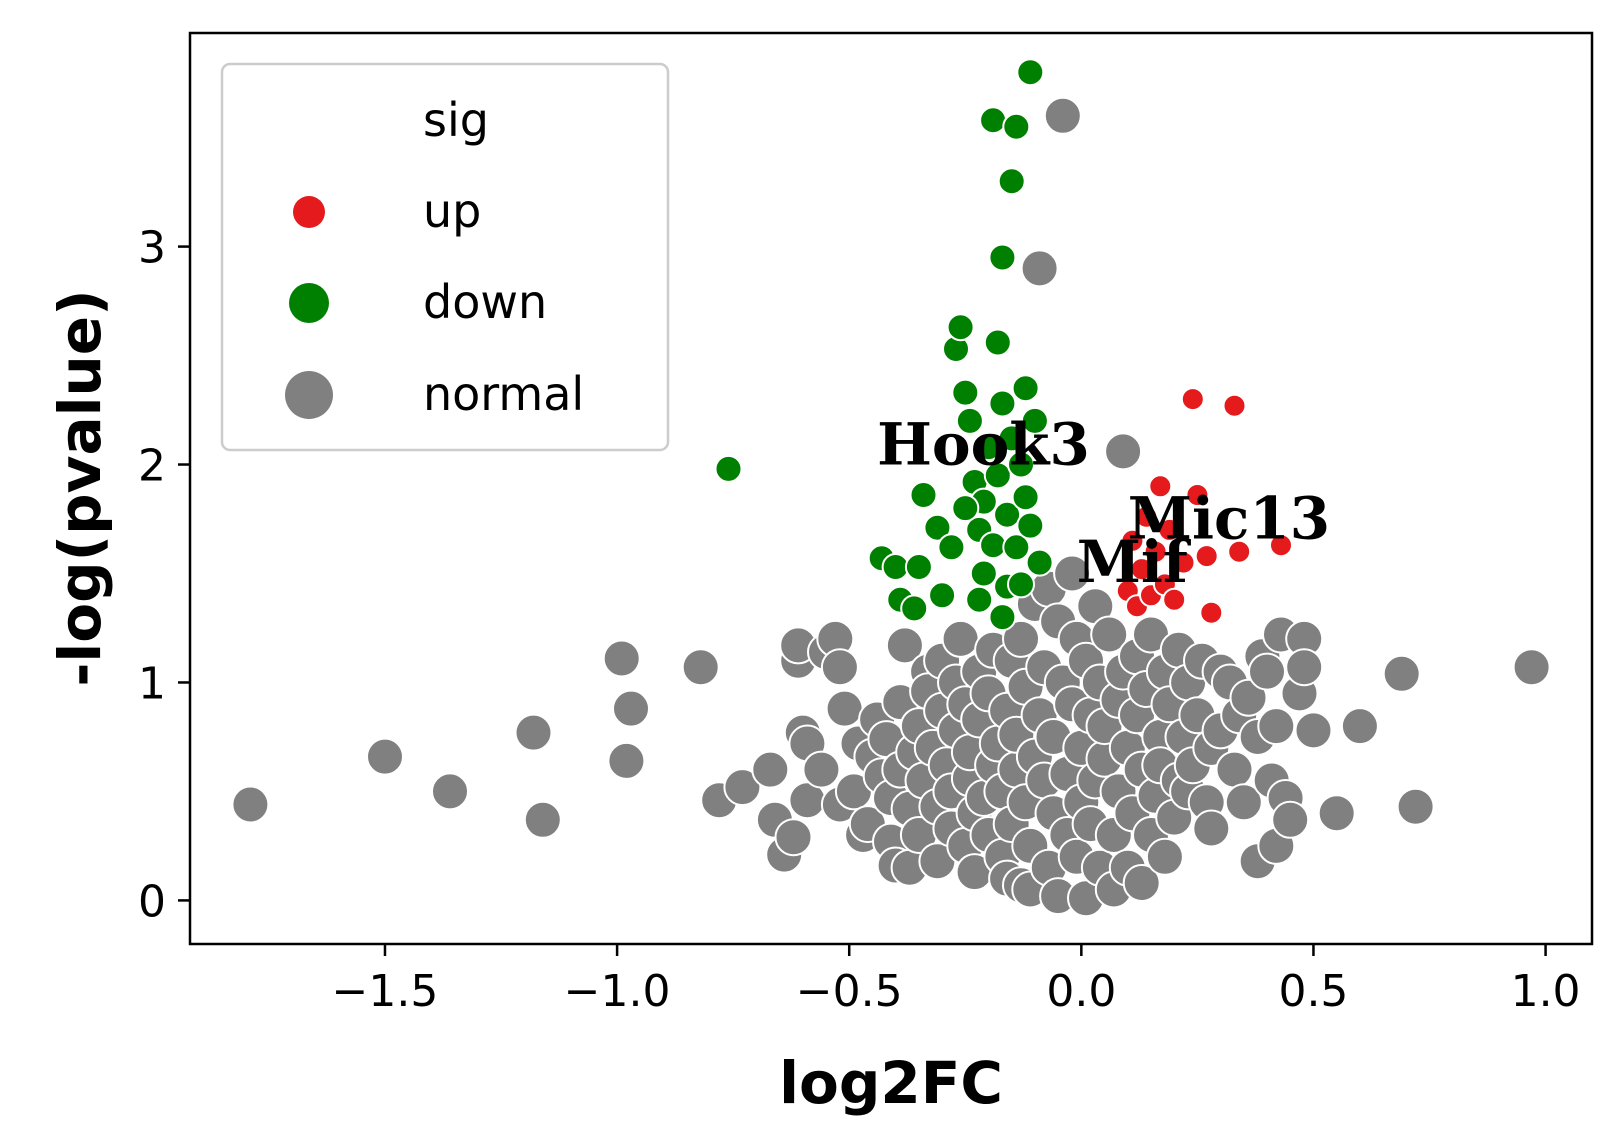  Describe the element at coordinates (1081, 991) in the screenshot. I see `x-tick-label: 0.0` at that location.